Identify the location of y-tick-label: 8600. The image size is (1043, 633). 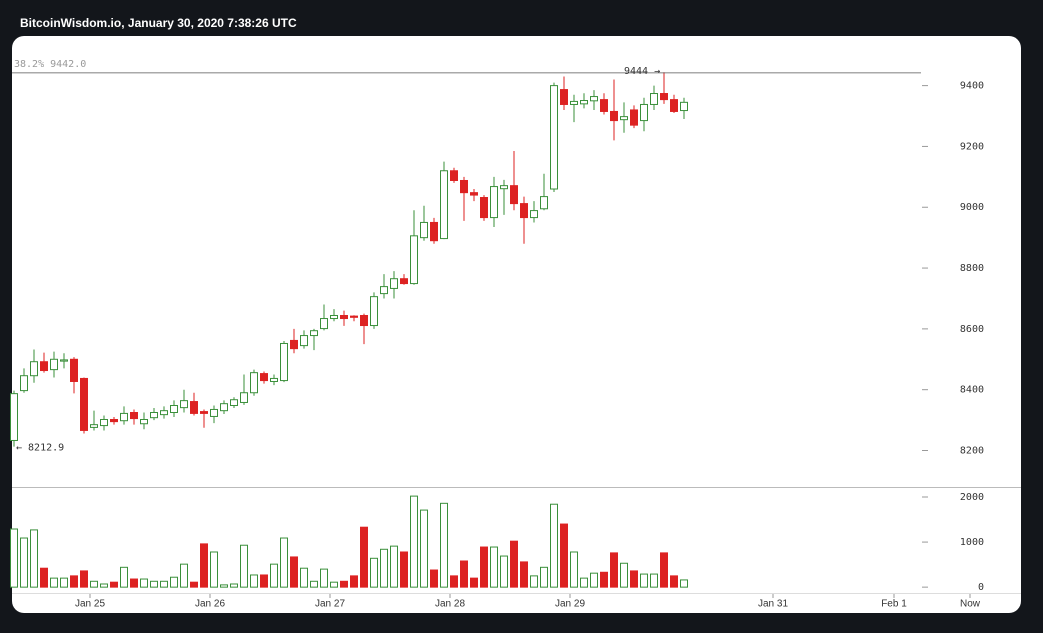
(972, 329).